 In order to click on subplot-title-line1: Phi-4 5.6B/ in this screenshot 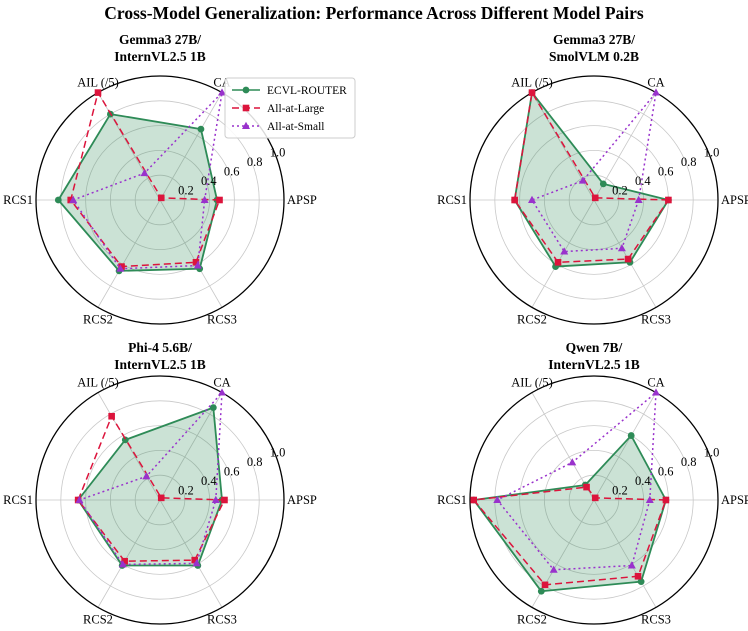, I will do `click(160, 347)`.